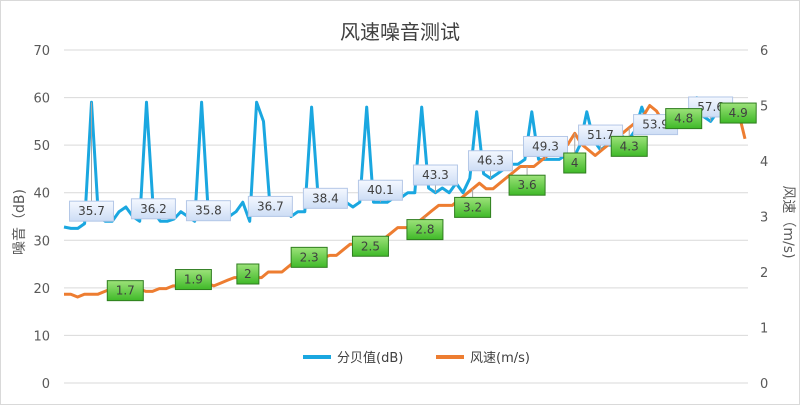 This screenshot has height=405, width=800. What do you see at coordinates (41, 194) in the screenshot?
I see `left-tick-label: 40` at bounding box center [41, 194].